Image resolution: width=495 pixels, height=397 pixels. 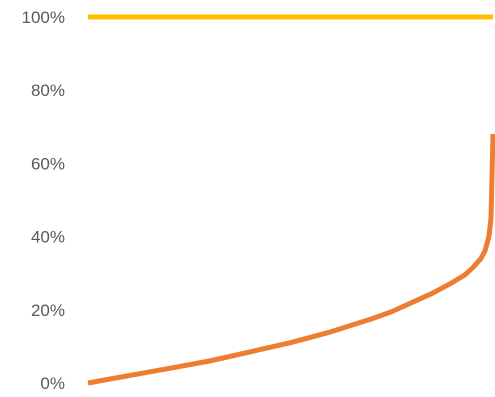 What do you see at coordinates (48, 163) in the screenshot?
I see `y-tick-label: 60%` at bounding box center [48, 163].